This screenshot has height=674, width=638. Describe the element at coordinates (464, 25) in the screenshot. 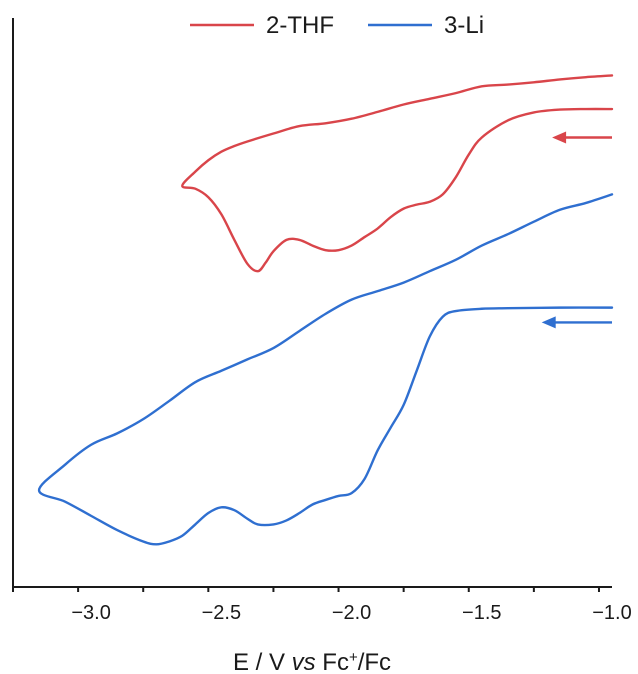

I see `legend-label: 3-Li` at that location.